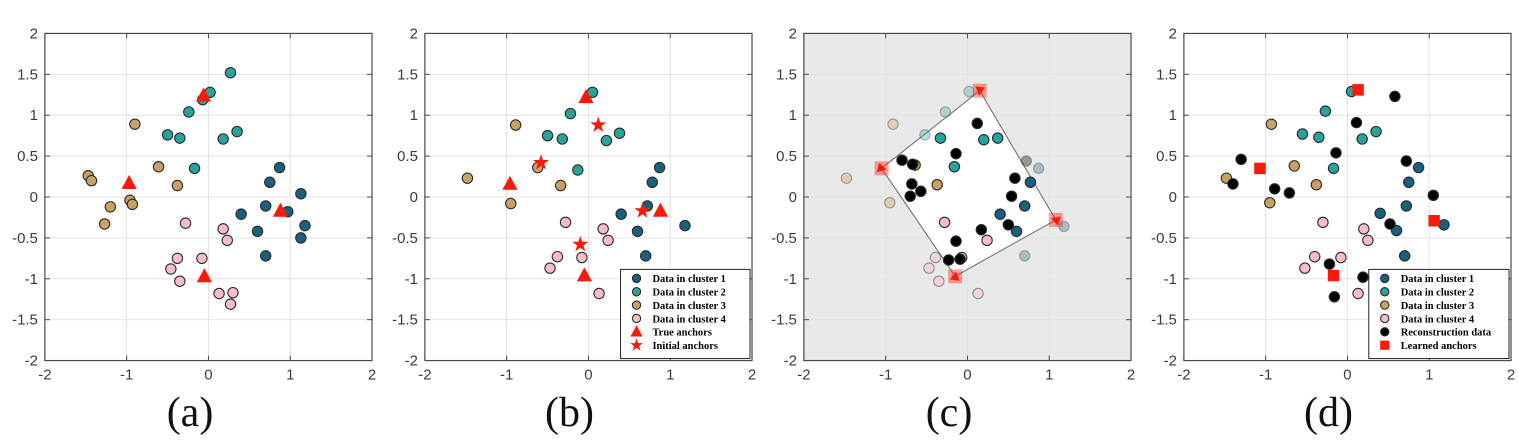  What do you see at coordinates (869, 163) in the screenshot?
I see `series-cluster3-faded` at bounding box center [869, 163].